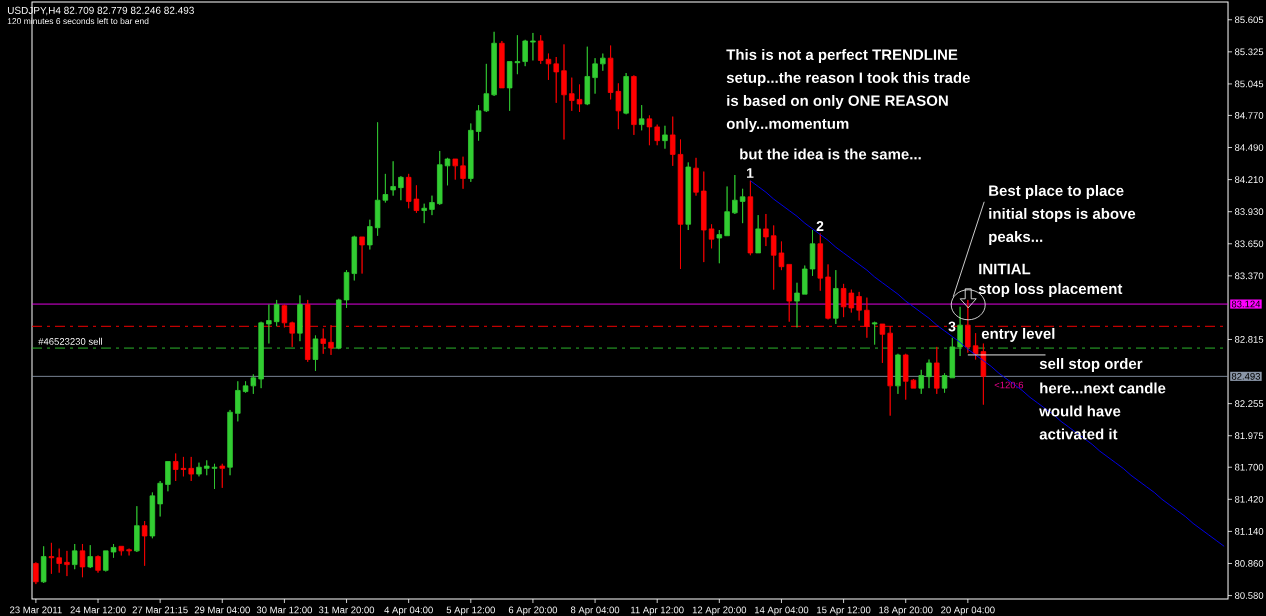 The height and width of the screenshot is (616, 1266). Describe the element at coordinates (1080, 411) in the screenshot. I see `annotation: would have` at that location.